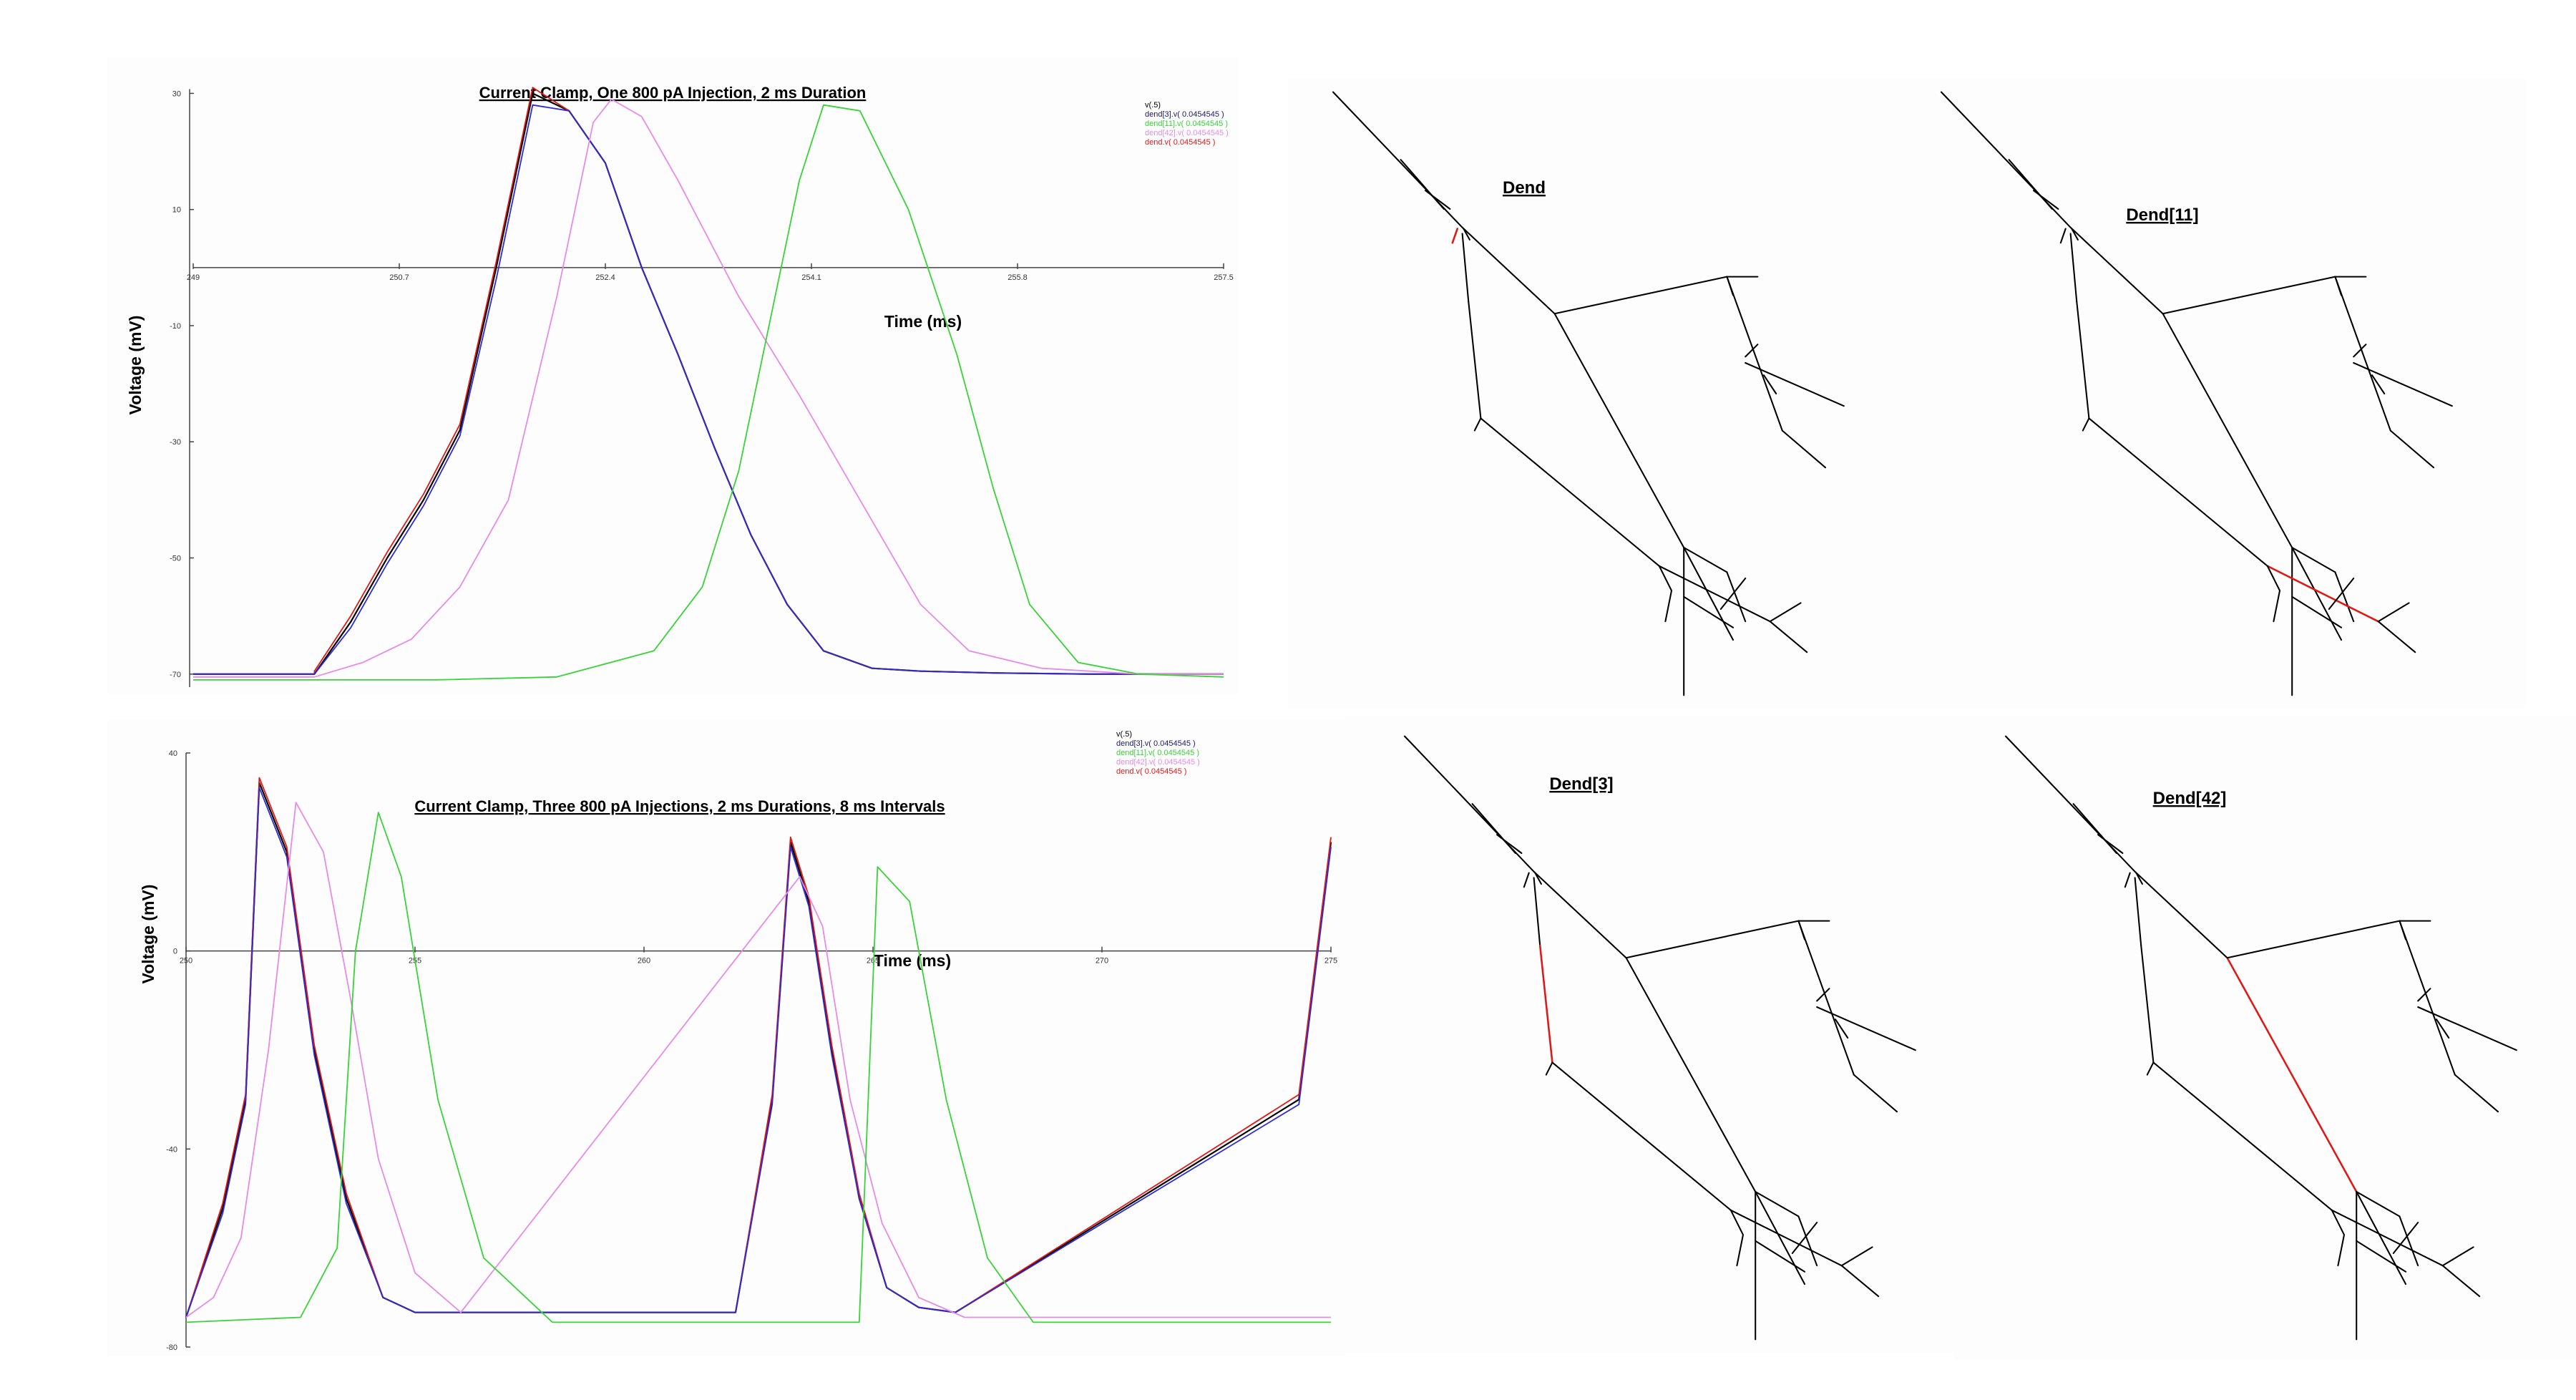  What do you see at coordinates (1224, 278) in the screenshot?
I see `x-tick-label: 257.5` at bounding box center [1224, 278].